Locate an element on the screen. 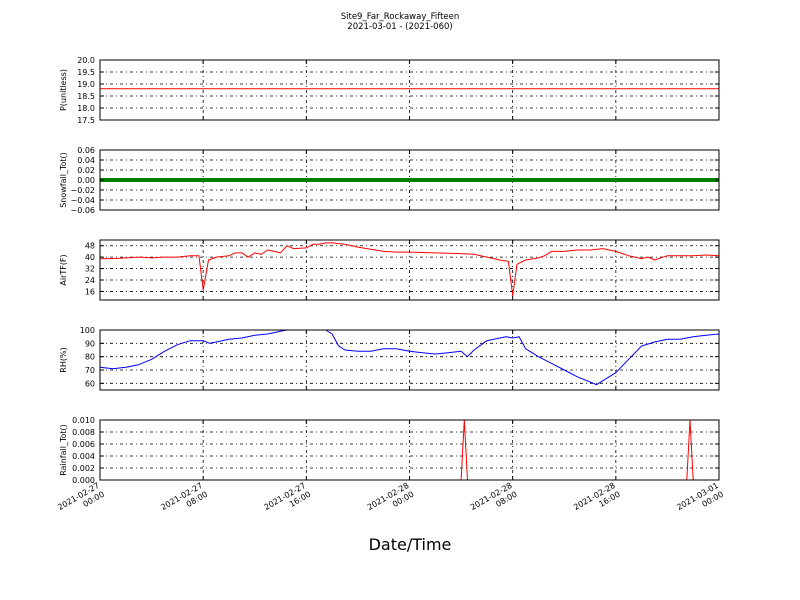  x-tick-label: 2021-02-2716:00 is located at coordinates (288, 501).